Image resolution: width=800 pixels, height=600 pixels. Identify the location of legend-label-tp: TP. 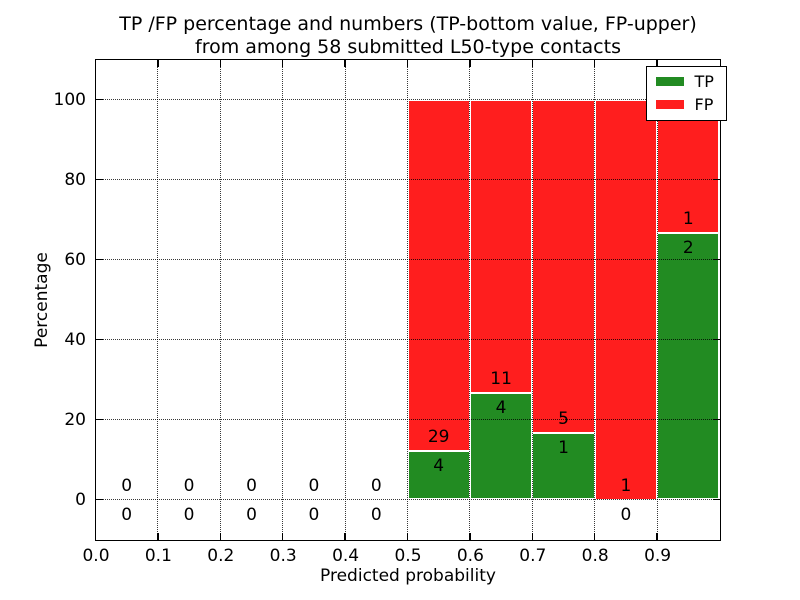
(704, 81).